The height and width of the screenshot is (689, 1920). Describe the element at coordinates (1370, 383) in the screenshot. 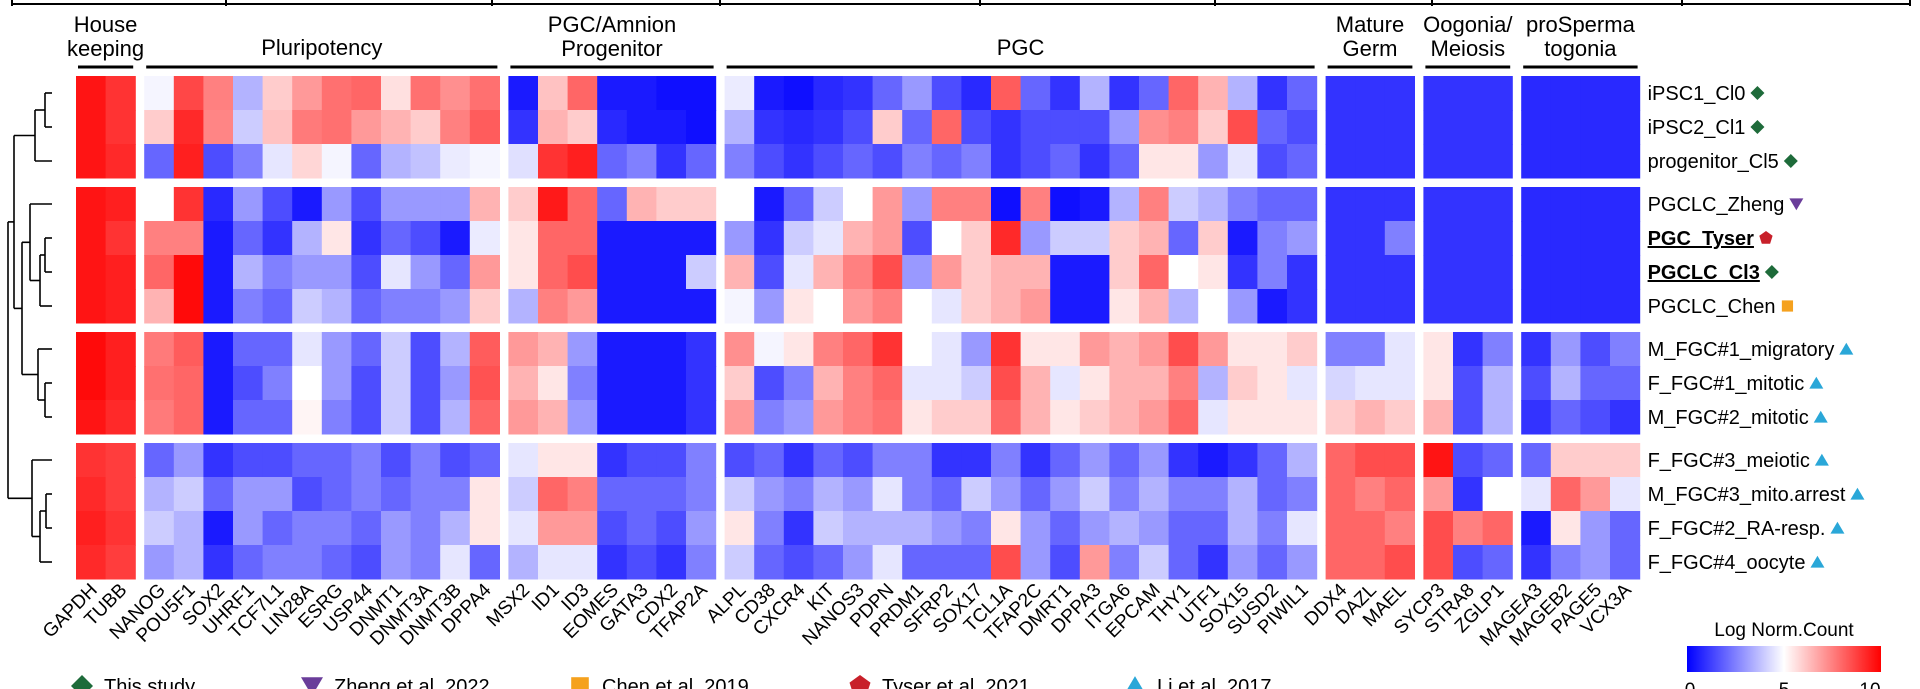

I see `cell-r8-c42` at that location.